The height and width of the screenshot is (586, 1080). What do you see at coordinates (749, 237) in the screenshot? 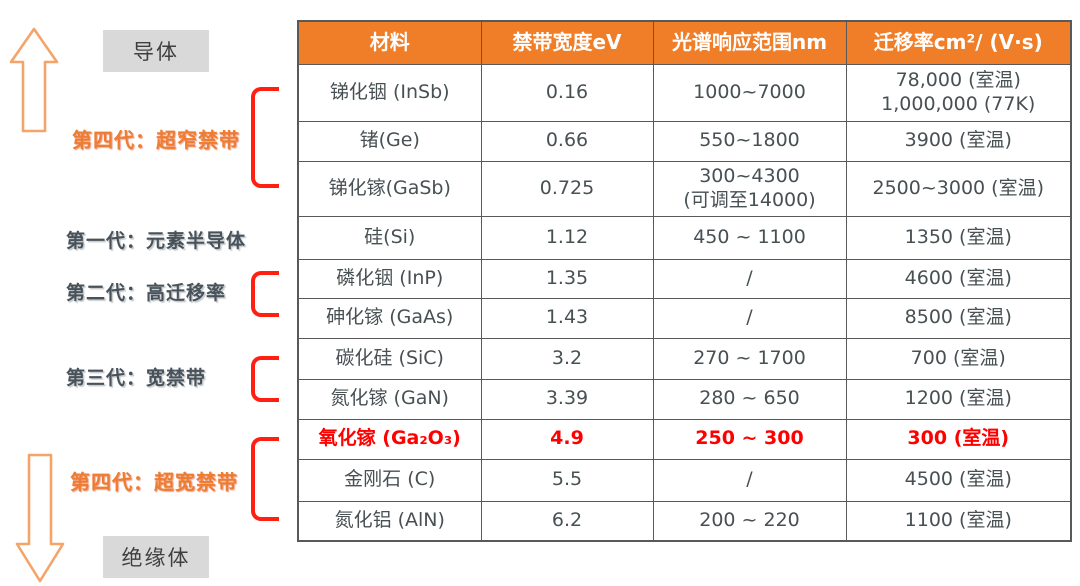
I see `range-cell: 450 ~ 1100` at bounding box center [749, 237].